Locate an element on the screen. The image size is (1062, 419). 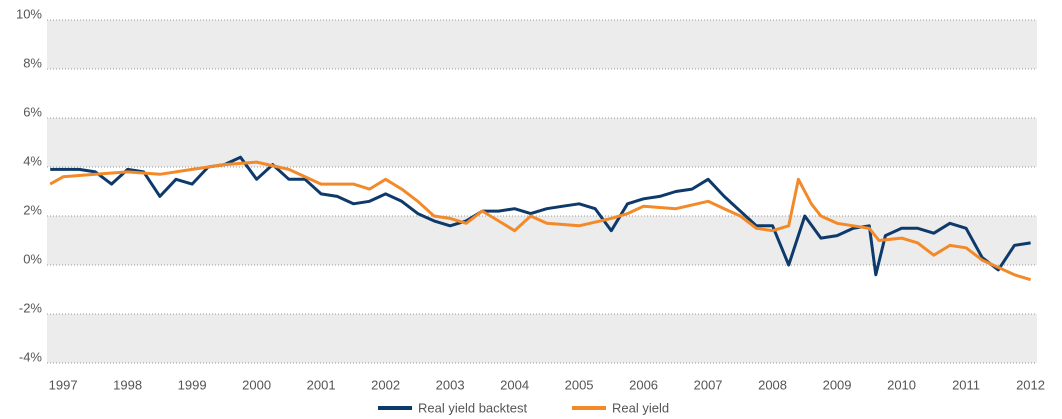
x-tick-label: 1998 is located at coordinates (127, 384).